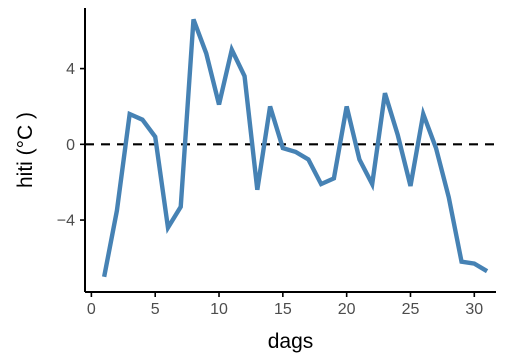 This screenshot has width=516, height=357. I want to click on y-axis-title: hiti (°C ), so click(25, 150).